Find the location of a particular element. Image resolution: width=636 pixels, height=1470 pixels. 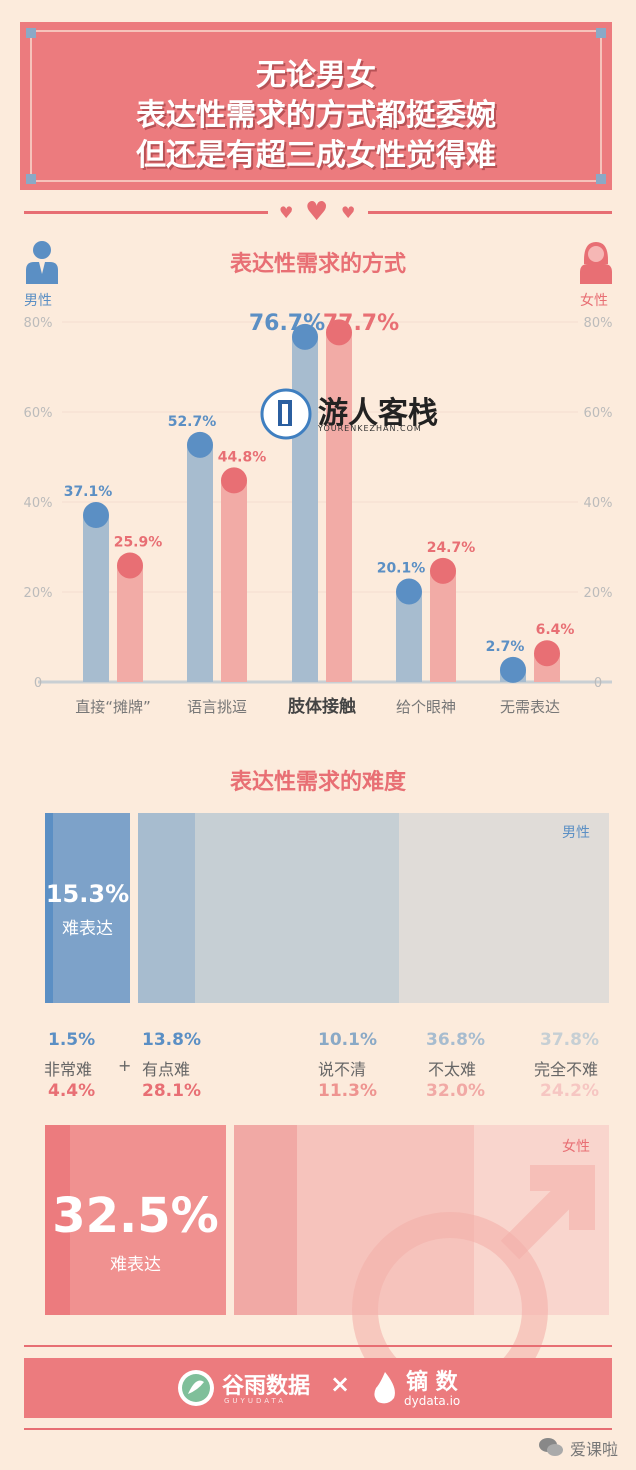

page-title: 无论男女 表达性需求的方式都挺委婉 但还是有超三成女性觉得难 is located at coordinates (316, 116).